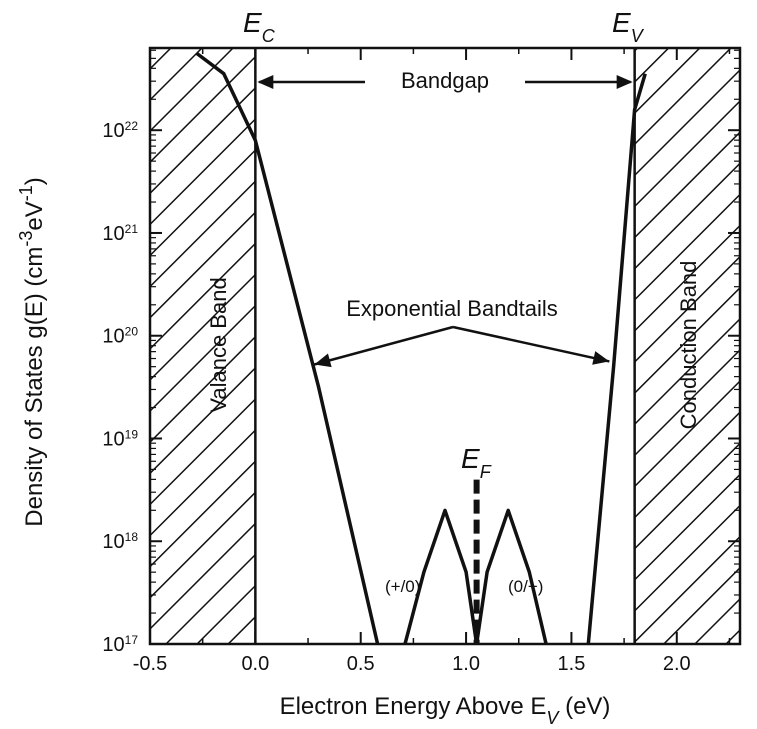 This screenshot has width=757, height=729. I want to click on y-tick-label: 1022, so click(120, 130).